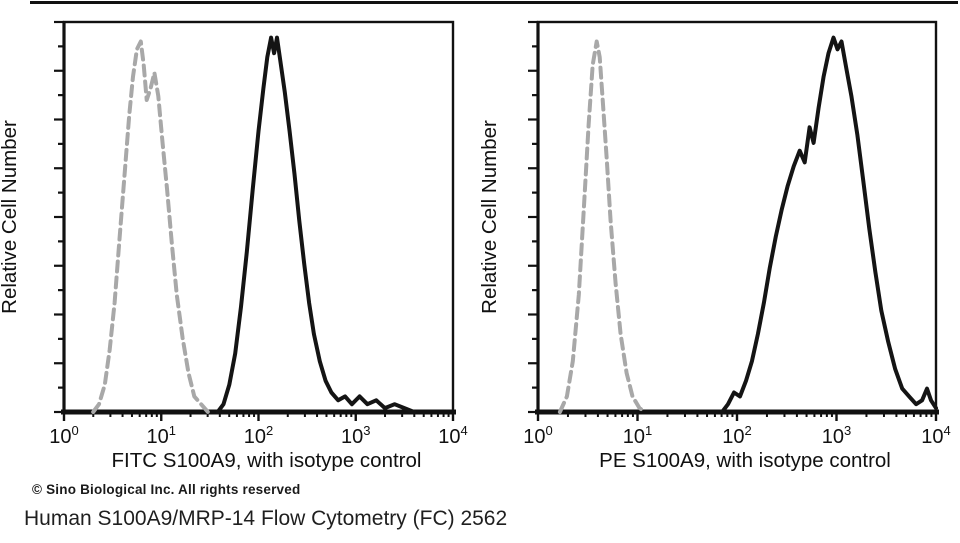 This screenshot has height=543, width=960. I want to click on x-axis-label: PE S100A9, with isotype control, so click(745, 460).